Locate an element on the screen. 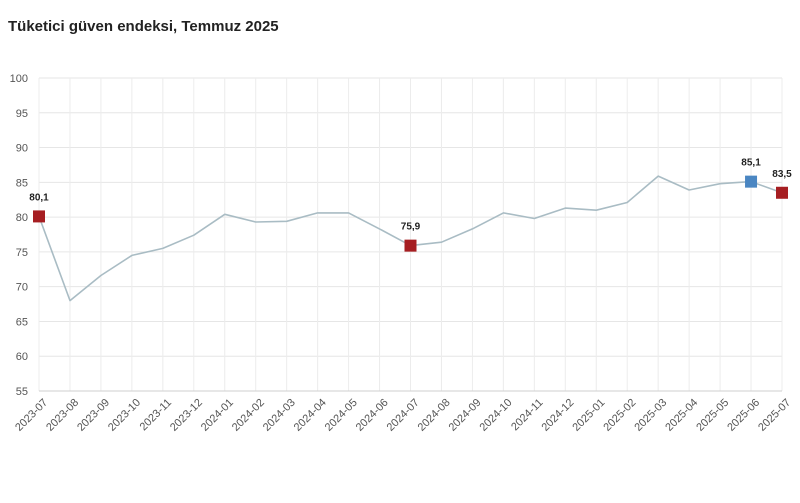 This screenshot has height=503, width=800. x-tick-label: 2024-12 is located at coordinates (557, 415).